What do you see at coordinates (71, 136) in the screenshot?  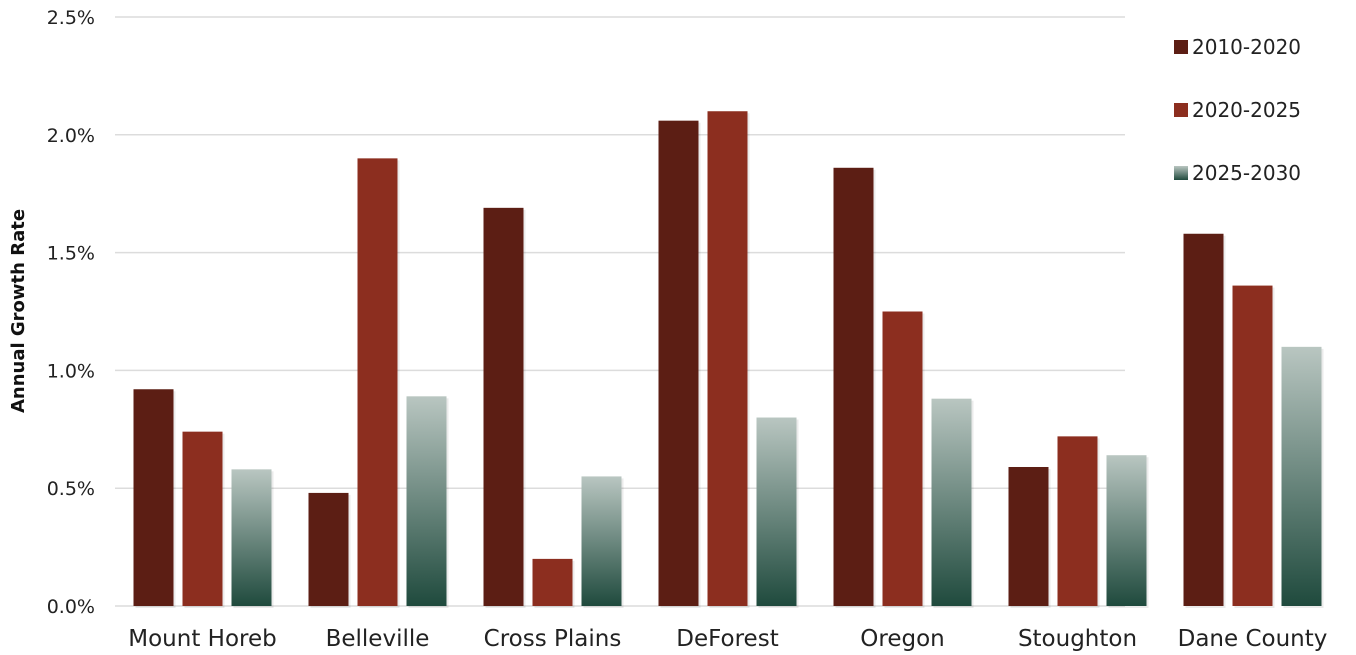 I see `y-tick-label: 2.0%` at bounding box center [71, 136].